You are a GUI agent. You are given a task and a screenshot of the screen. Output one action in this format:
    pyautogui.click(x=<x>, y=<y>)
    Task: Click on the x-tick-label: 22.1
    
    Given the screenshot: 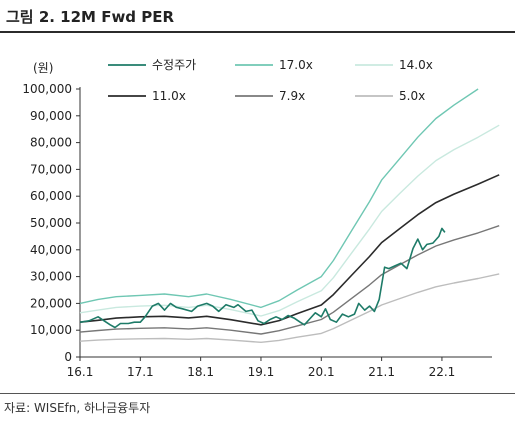 What is the action you would take?
    pyautogui.click(x=442, y=372)
    